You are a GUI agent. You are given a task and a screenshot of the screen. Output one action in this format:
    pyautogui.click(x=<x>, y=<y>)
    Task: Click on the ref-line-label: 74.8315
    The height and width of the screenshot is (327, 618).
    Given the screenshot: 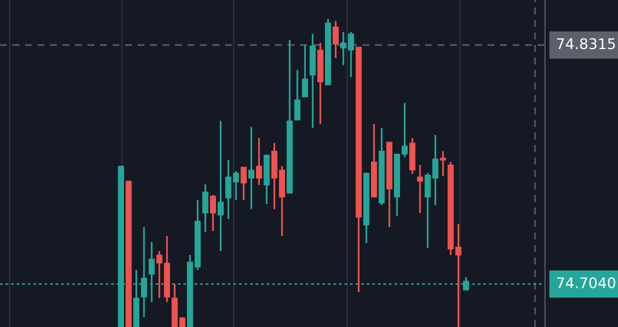 What is the action you would take?
    pyautogui.click(x=586, y=44)
    